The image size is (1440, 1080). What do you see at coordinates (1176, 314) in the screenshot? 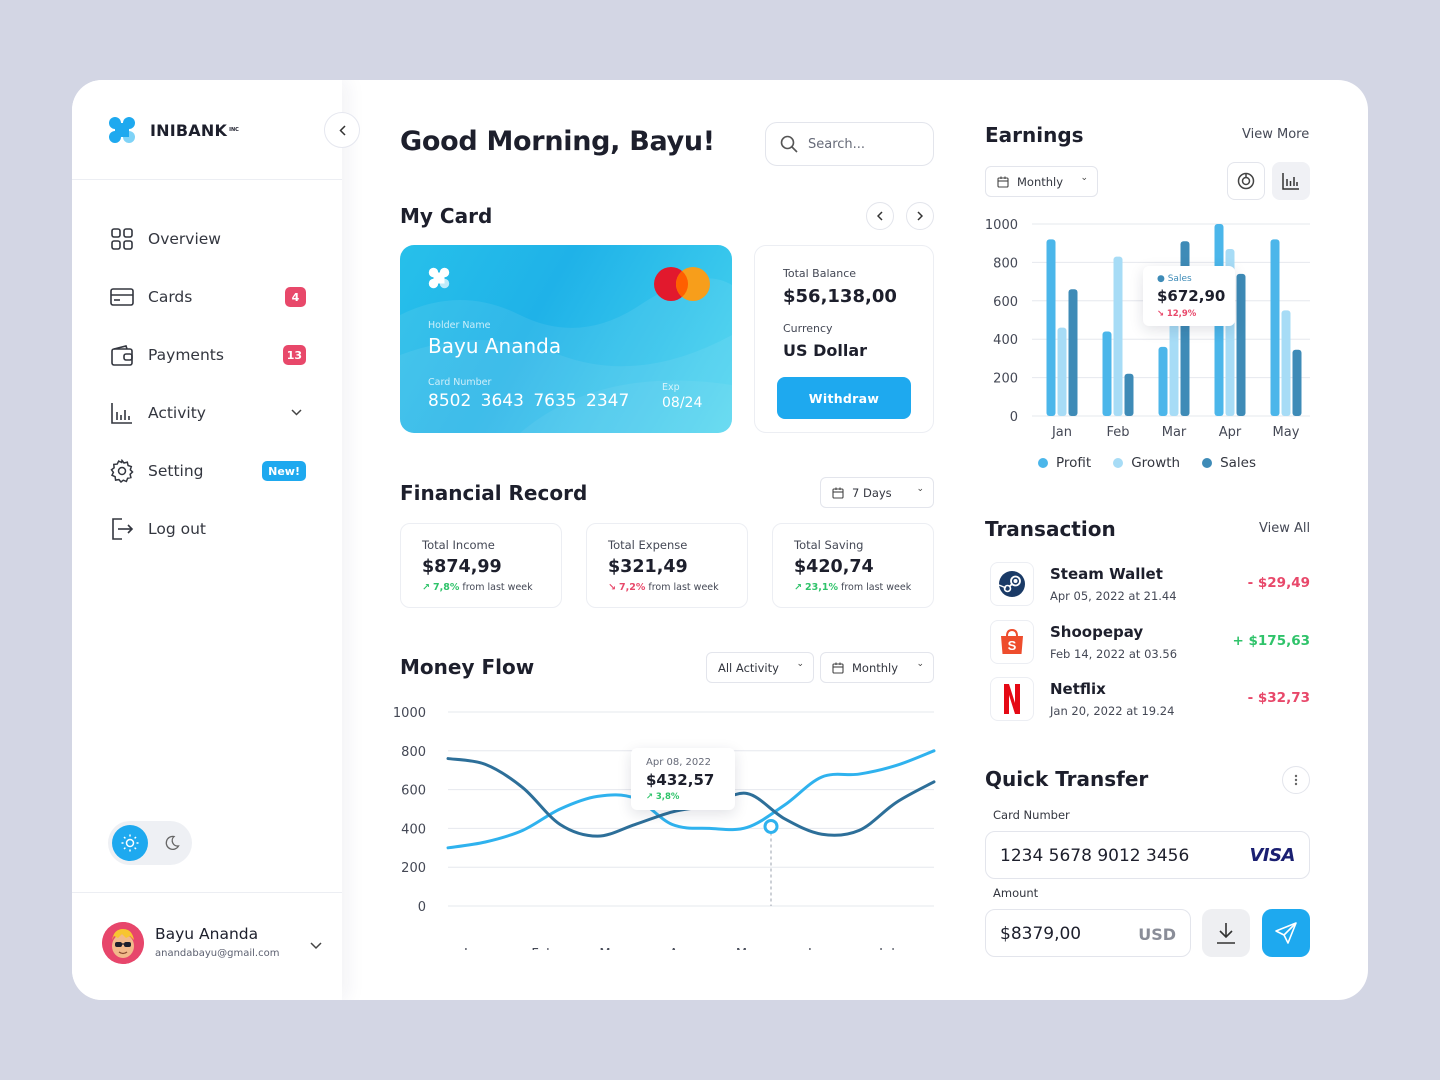
I see `tooltip-change: ↘ 12,9%` at bounding box center [1176, 314].